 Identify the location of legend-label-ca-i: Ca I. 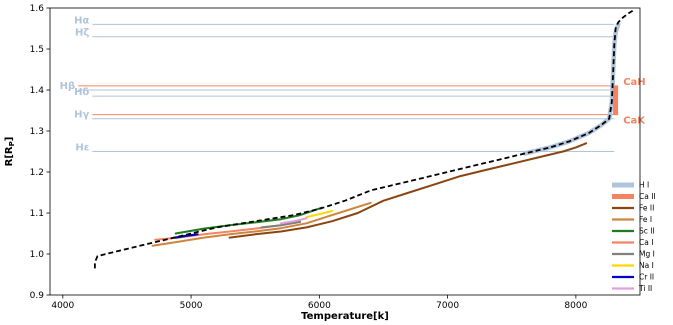
(646, 242).